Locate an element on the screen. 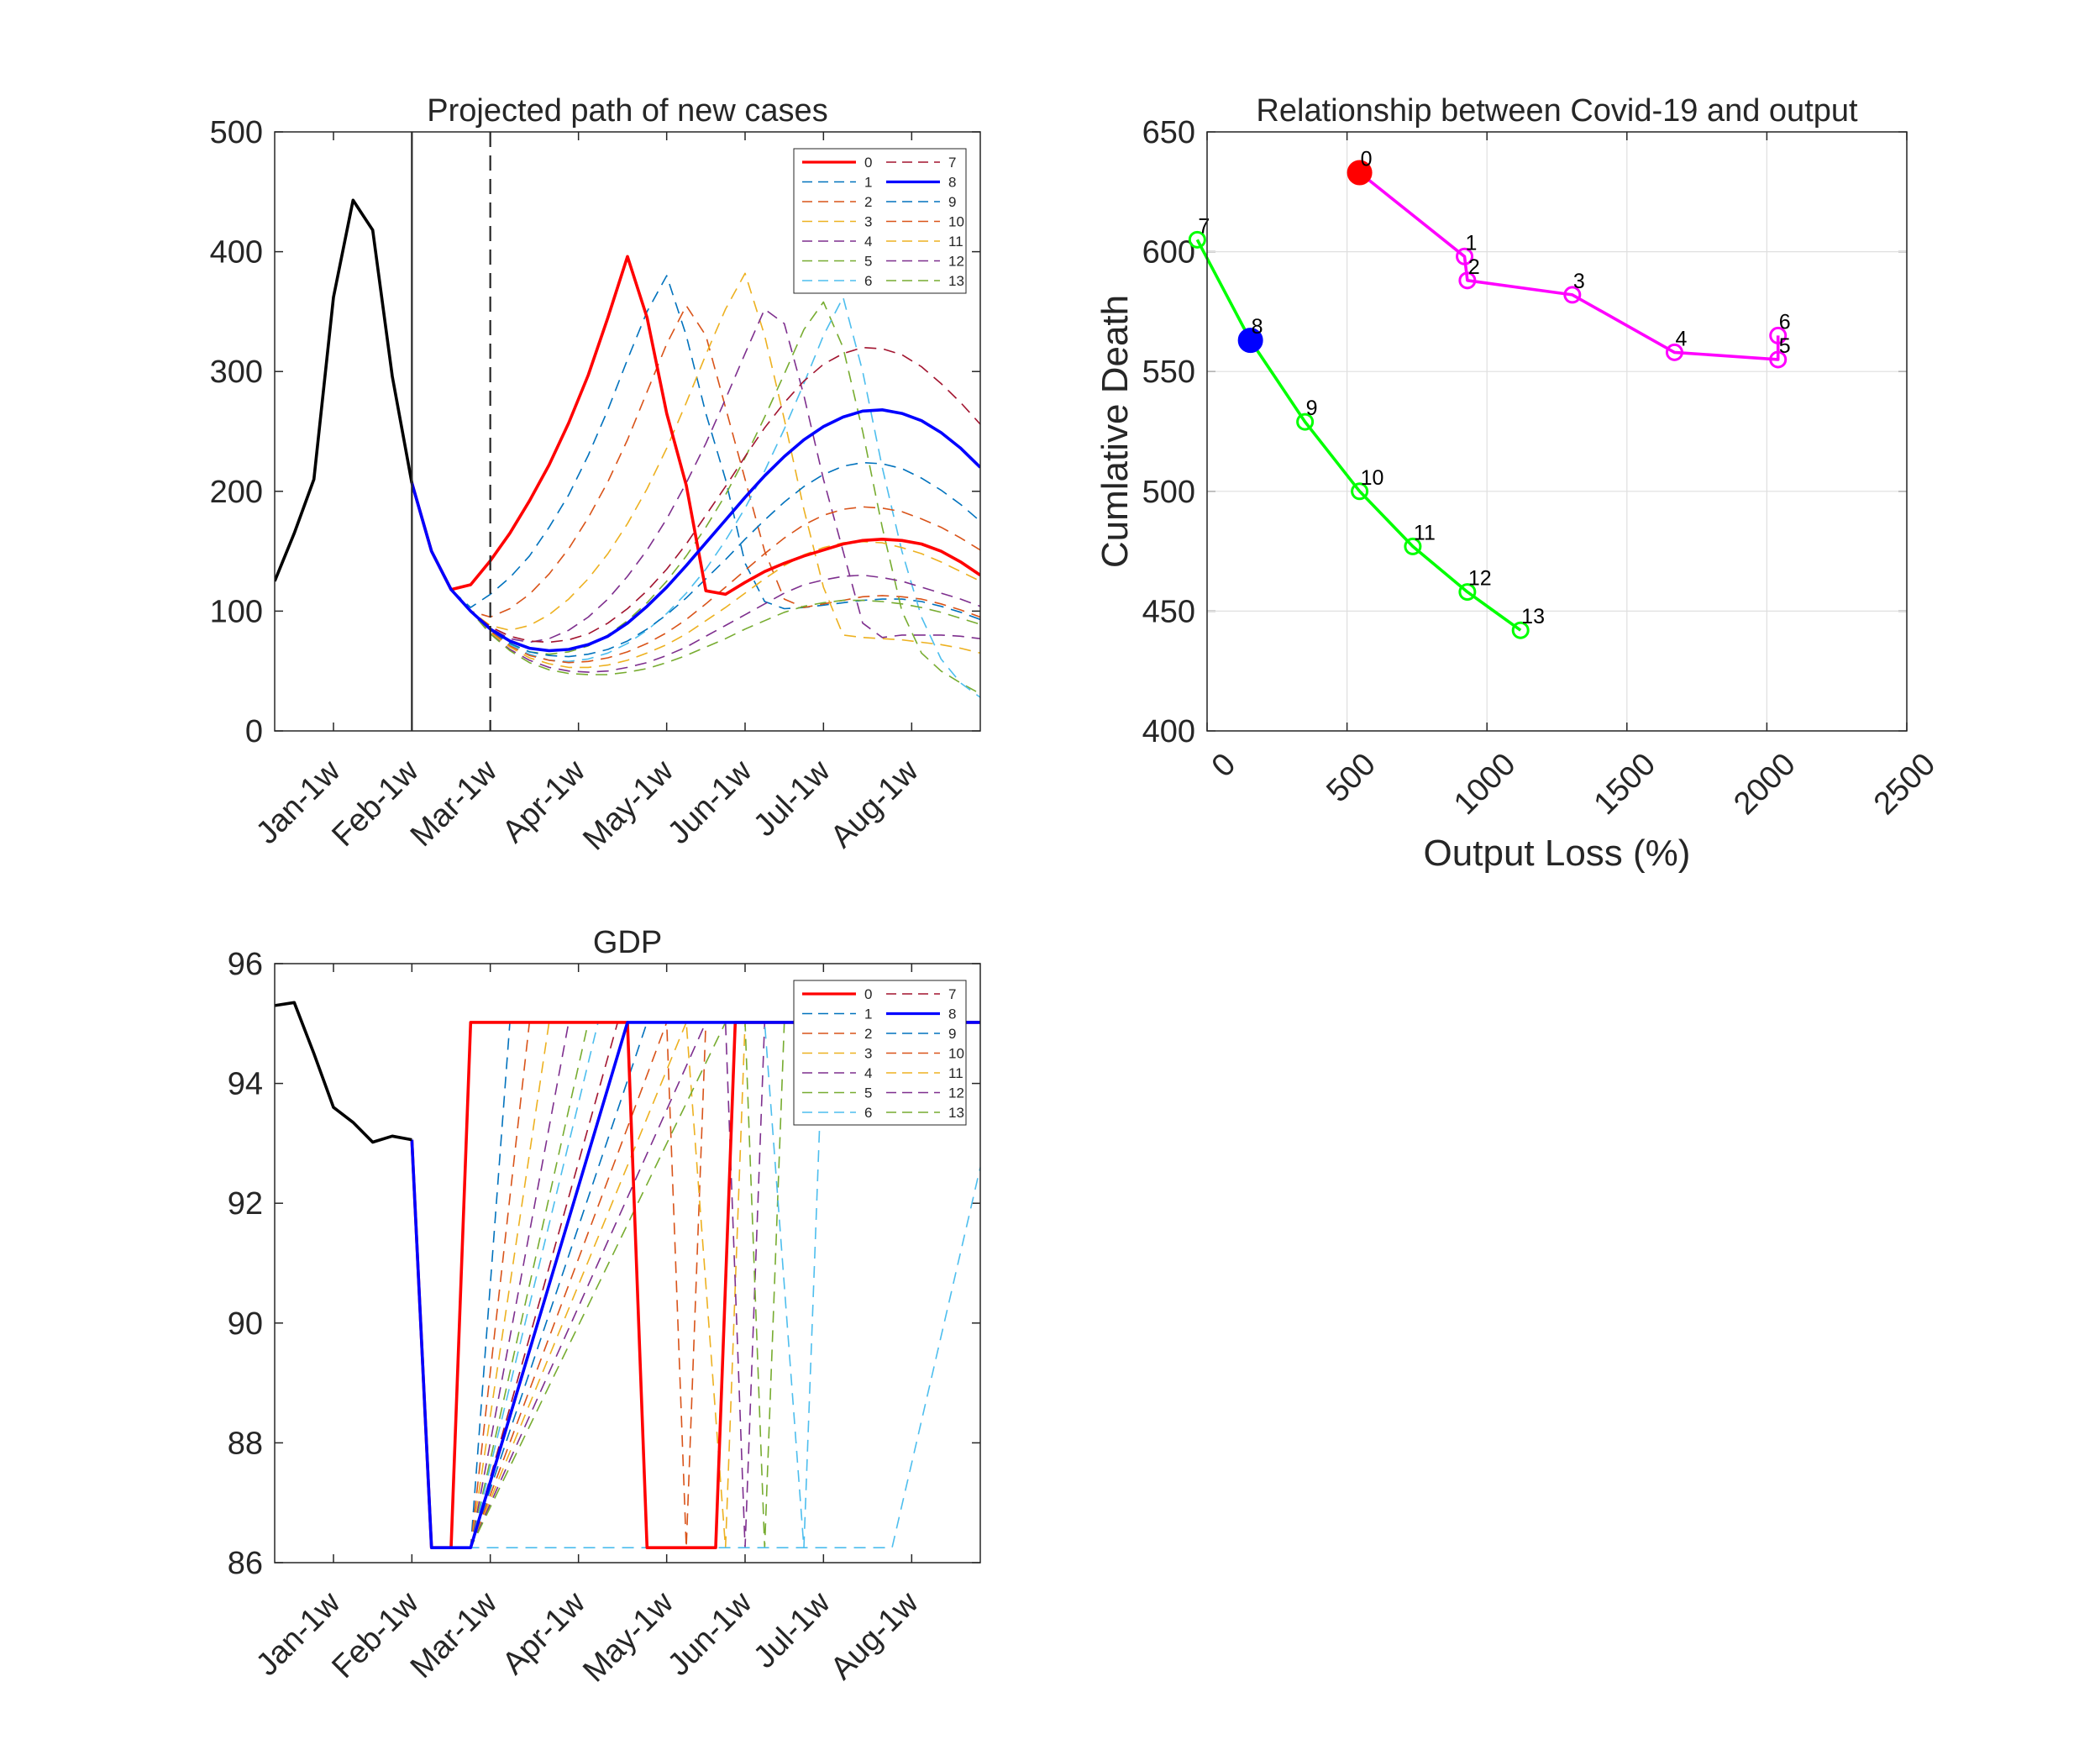 The height and width of the screenshot is (1750, 2100). point-label-11: 11 is located at coordinates (1425, 533).